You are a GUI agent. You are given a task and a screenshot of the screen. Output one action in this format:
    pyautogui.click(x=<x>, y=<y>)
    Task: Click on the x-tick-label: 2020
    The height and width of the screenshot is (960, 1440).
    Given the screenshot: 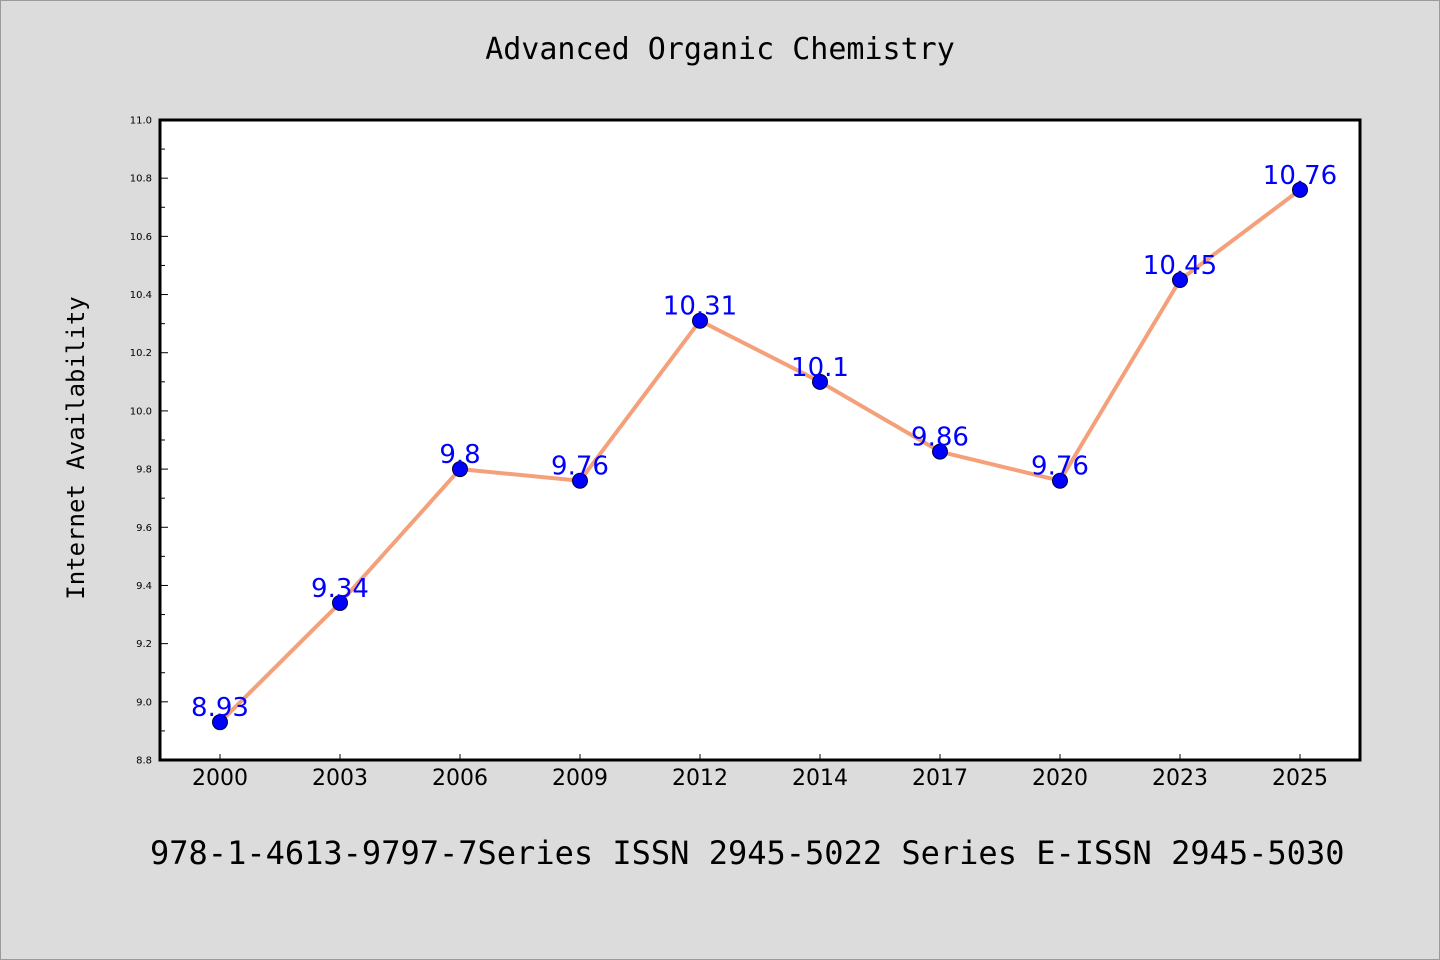 What is the action you would take?
    pyautogui.click(x=1060, y=778)
    